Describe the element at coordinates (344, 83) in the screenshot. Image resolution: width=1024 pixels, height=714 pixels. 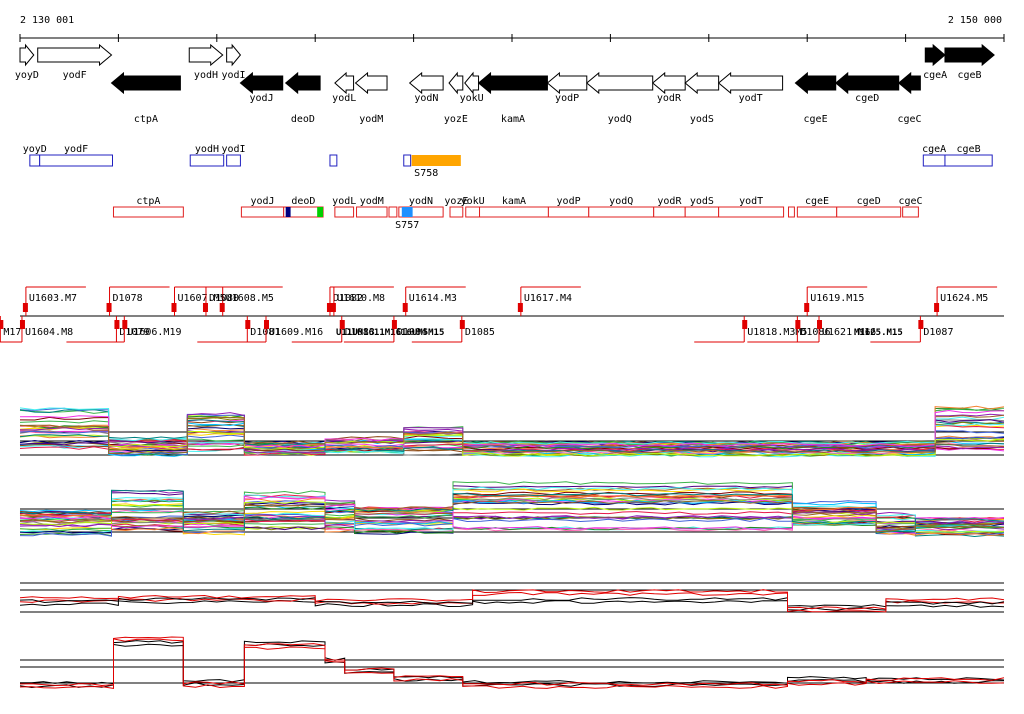
I see `gene-yodL-arrow` at that location.